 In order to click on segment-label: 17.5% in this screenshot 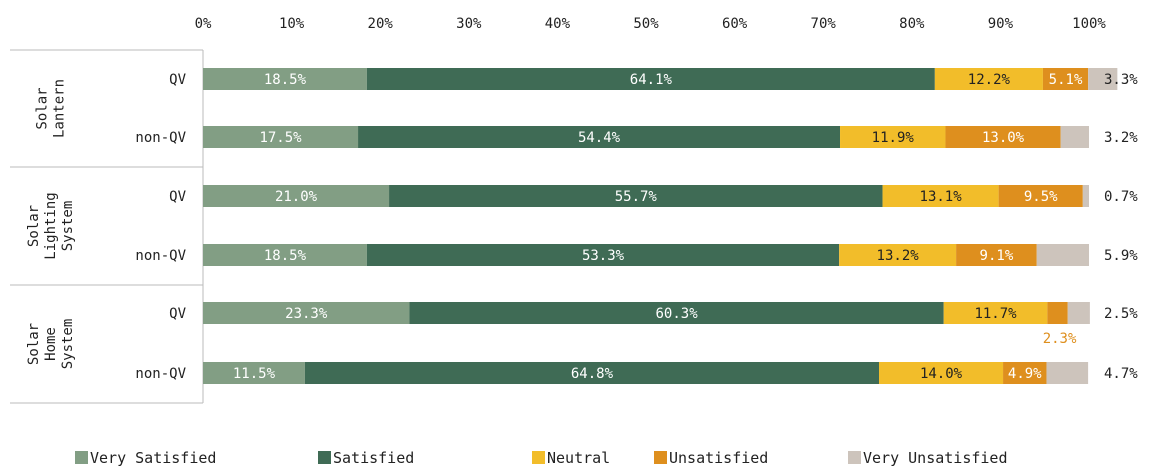, I will do `click(280, 138)`.